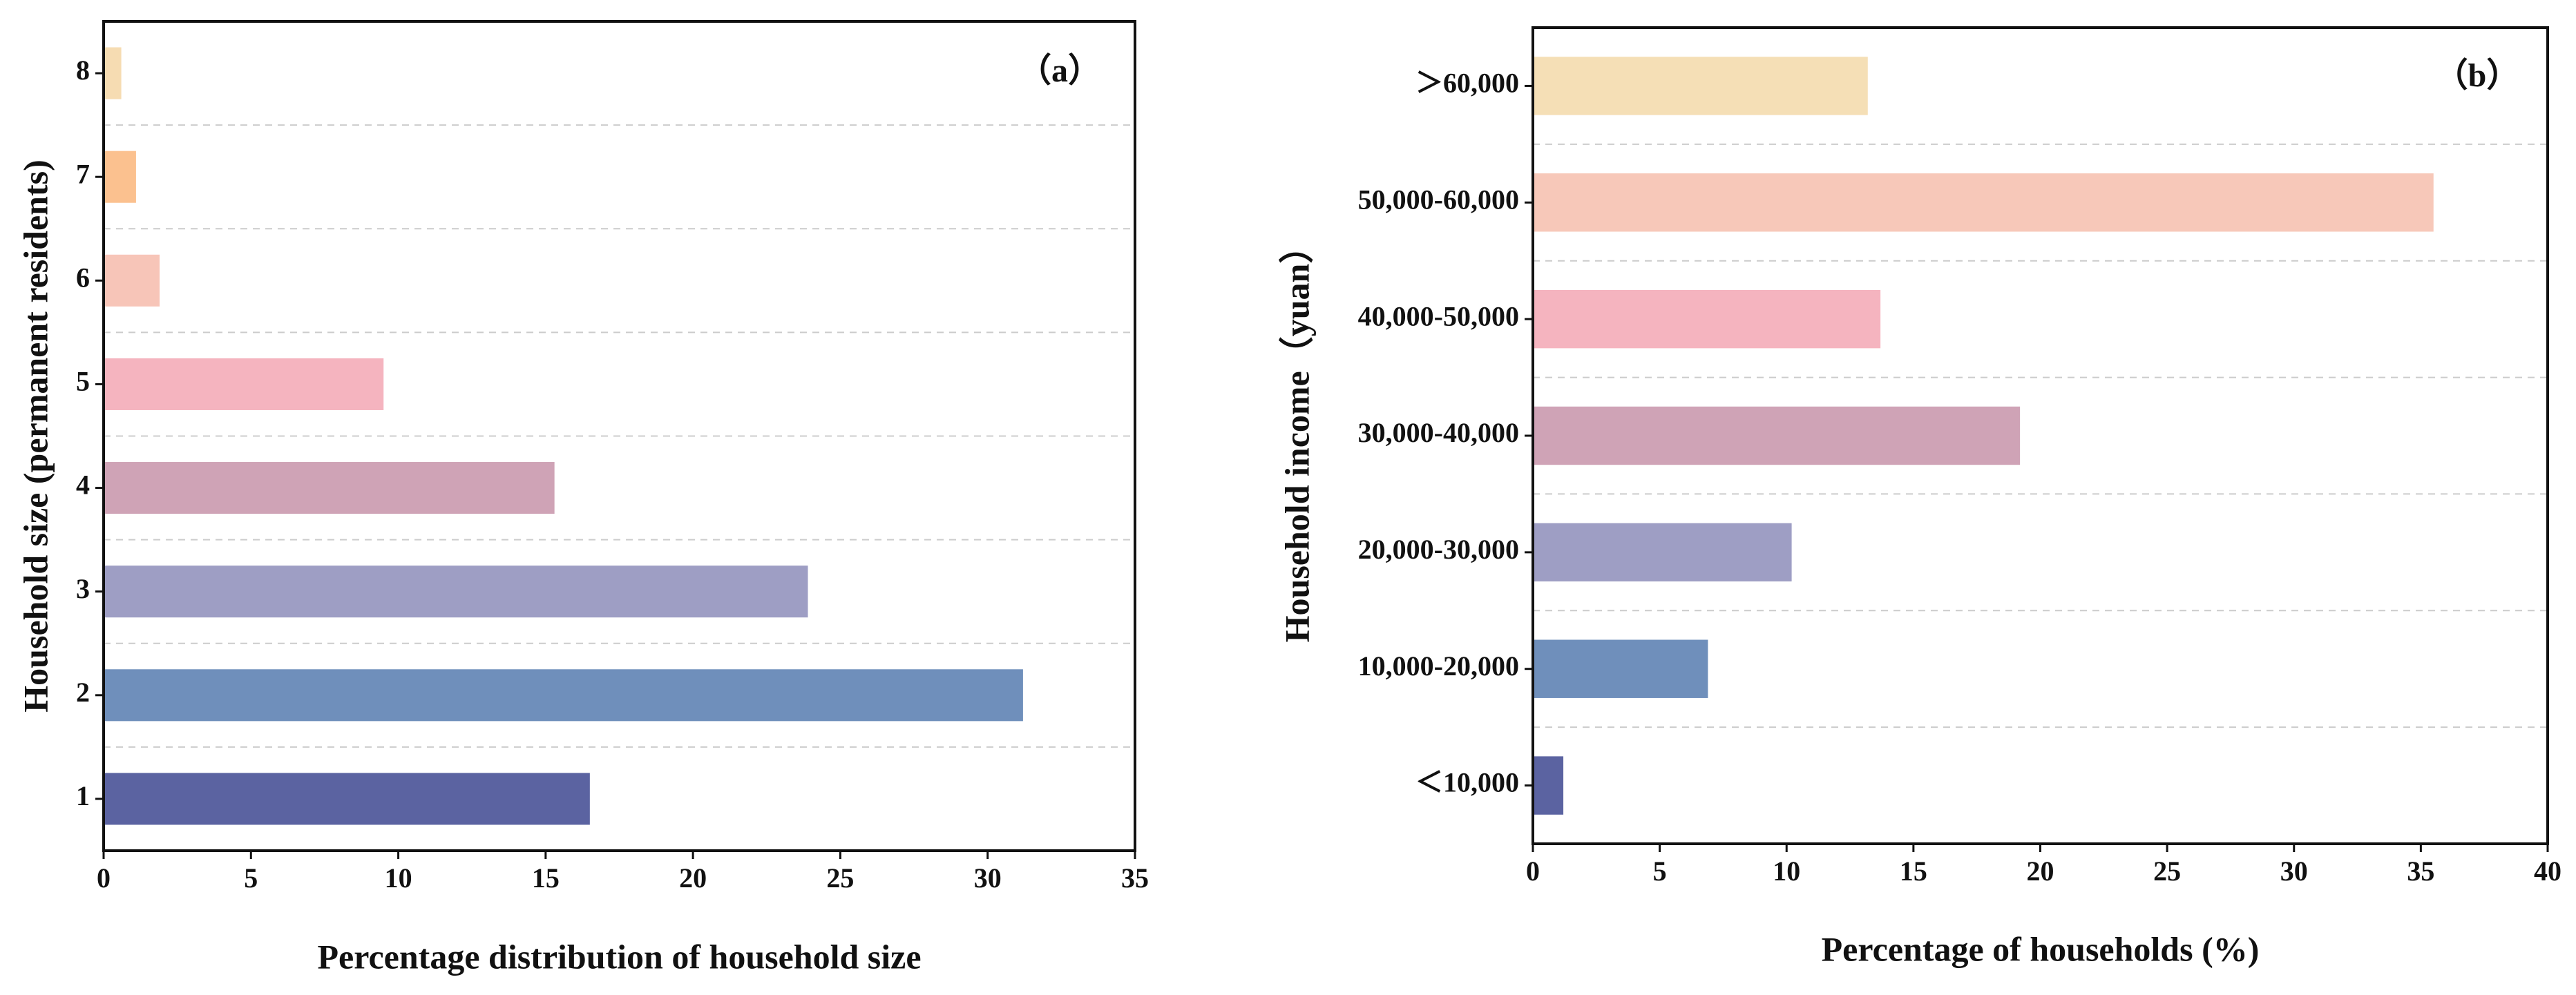  Describe the element at coordinates (1438, 549) in the screenshot. I see `y-tick-label: 20,000-30,000` at that location.